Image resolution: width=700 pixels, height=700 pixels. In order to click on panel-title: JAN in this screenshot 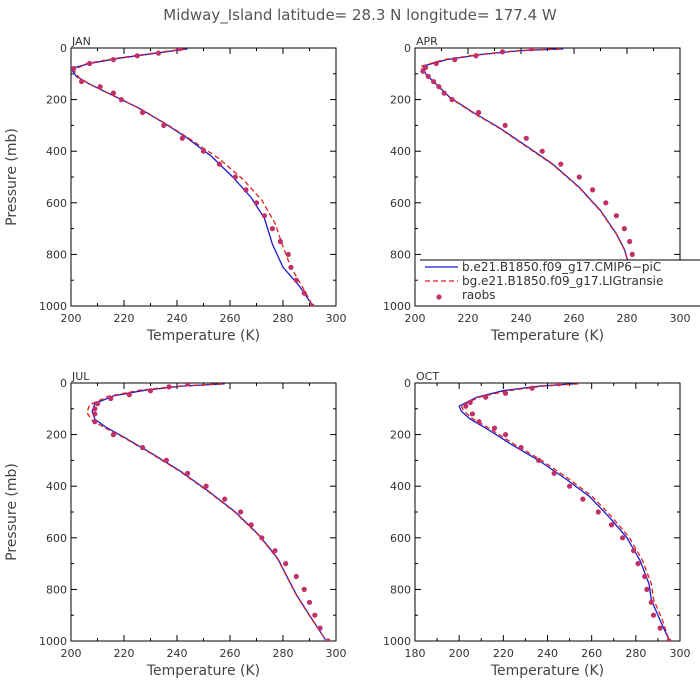, I will do `click(81, 41)`.